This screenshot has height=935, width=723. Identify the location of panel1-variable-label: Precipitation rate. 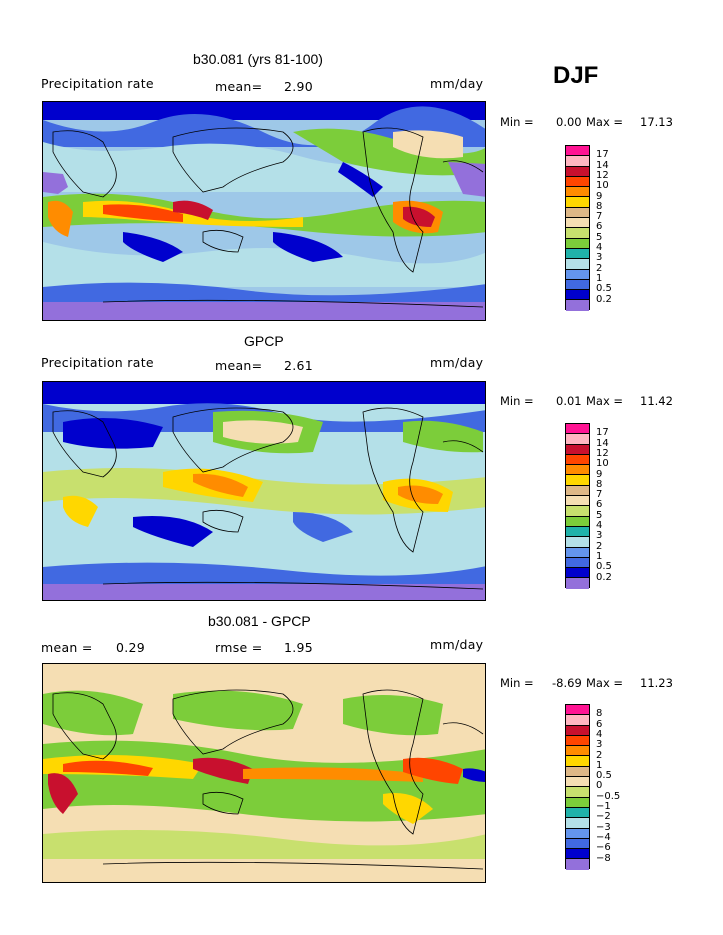
(97, 83).